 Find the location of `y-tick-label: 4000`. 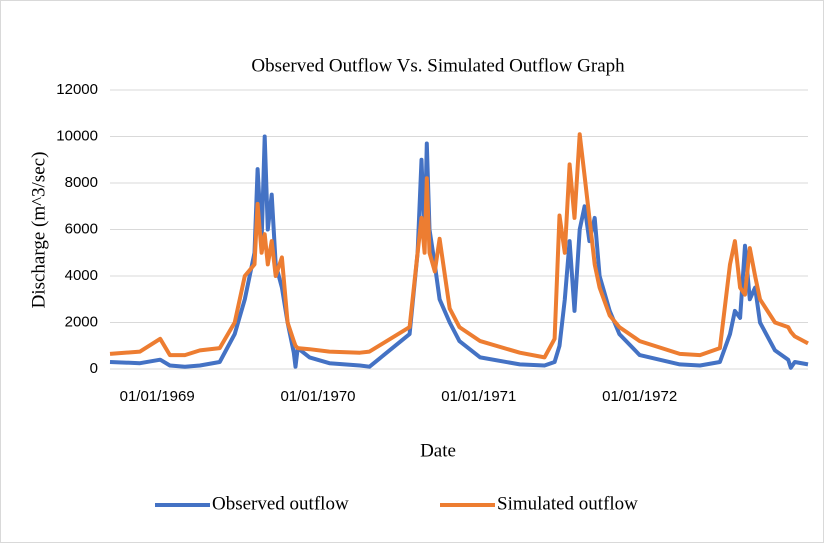

y-tick-label: 4000 is located at coordinates (81, 275).